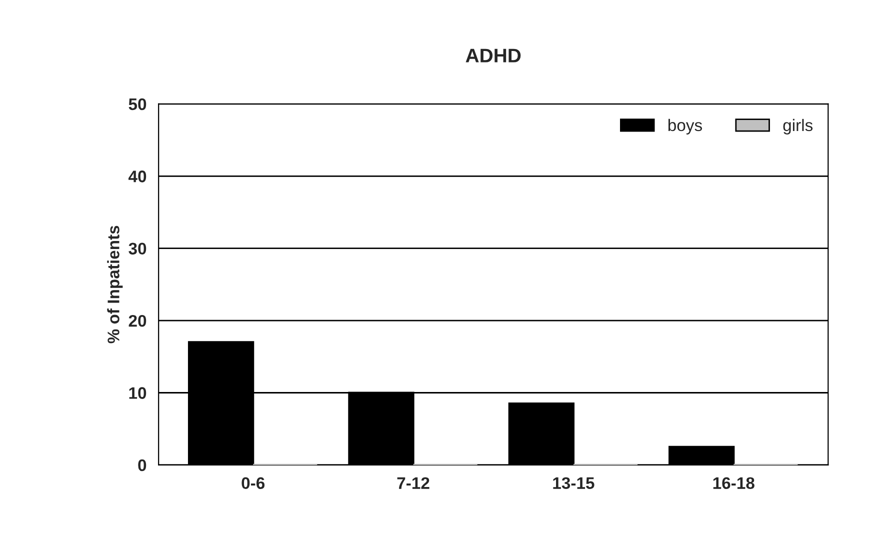 The width and height of the screenshot is (881, 547). I want to click on legend-label: boys, so click(685, 126).